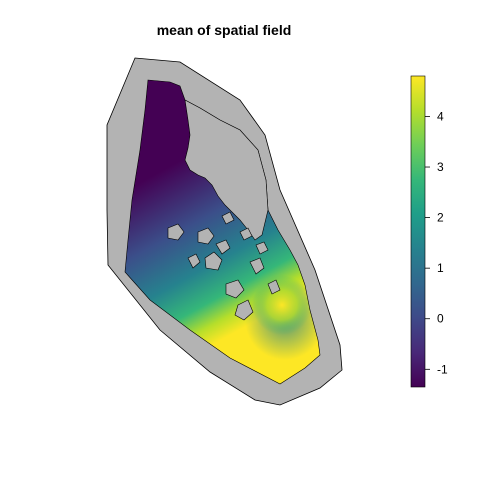 The height and width of the screenshot is (480, 480). What do you see at coordinates (440, 319) in the screenshot?
I see `colorbar-tick-label: 0` at bounding box center [440, 319].